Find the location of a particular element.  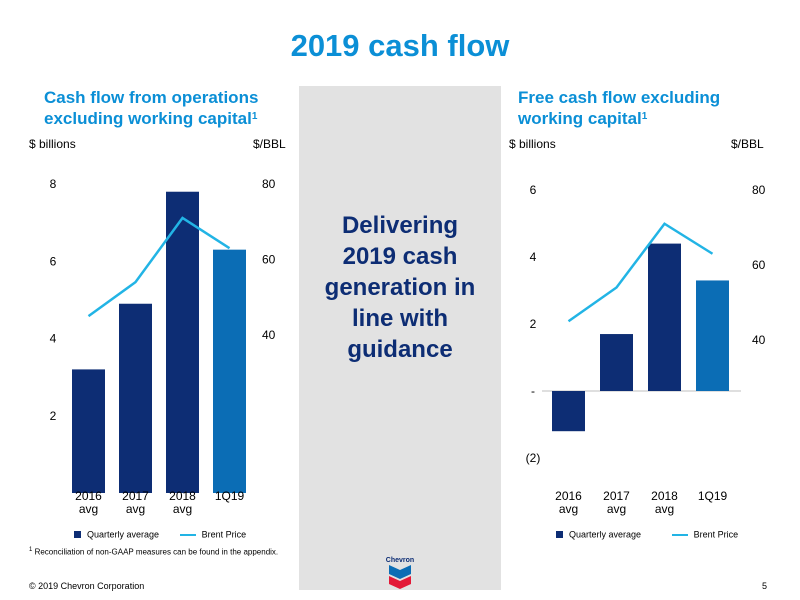

right-ylabel-left: $ billions is located at coordinates (532, 144).